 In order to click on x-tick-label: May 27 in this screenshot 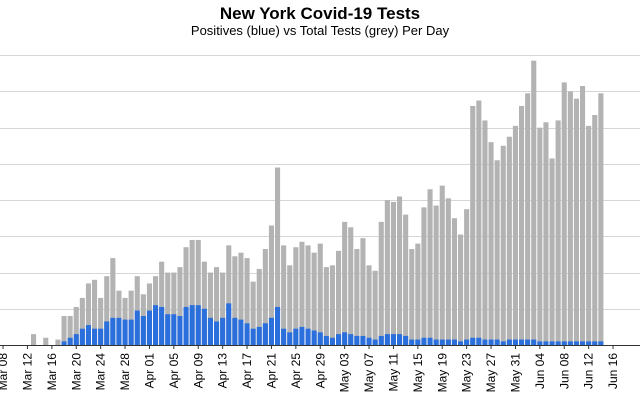, I will do `click(491, 373)`.